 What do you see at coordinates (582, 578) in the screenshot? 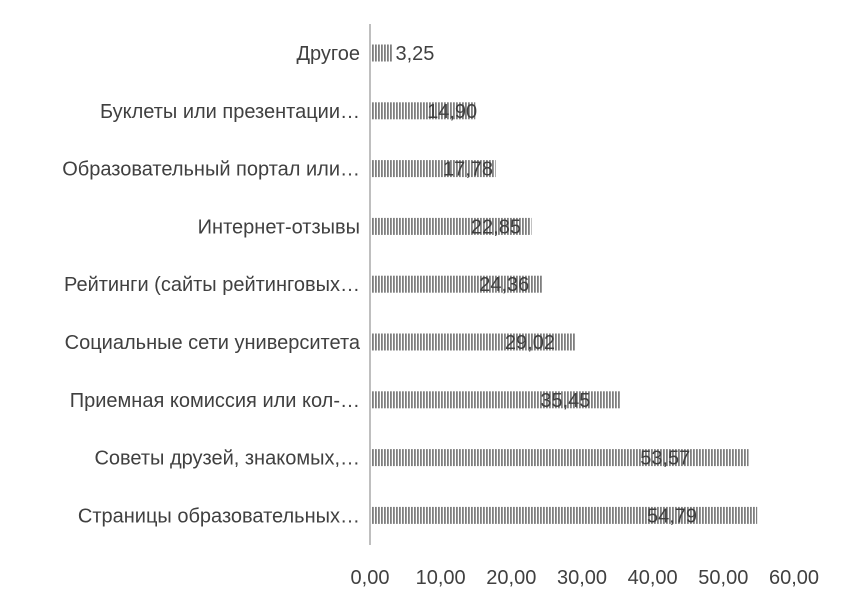
I see `x-tick-label-3: 30,00` at bounding box center [582, 578].